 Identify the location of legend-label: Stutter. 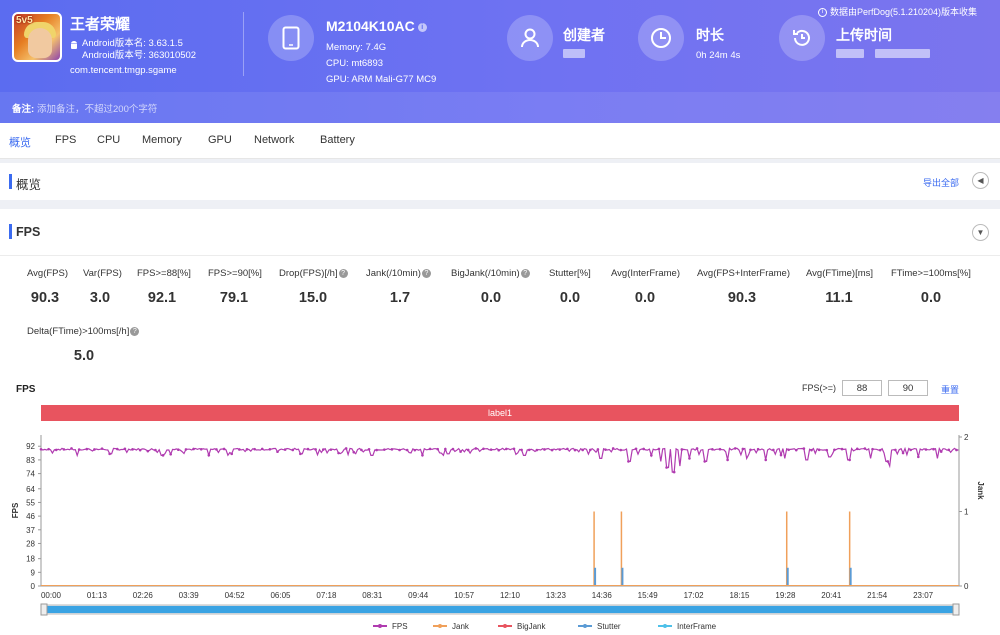
(609, 626).